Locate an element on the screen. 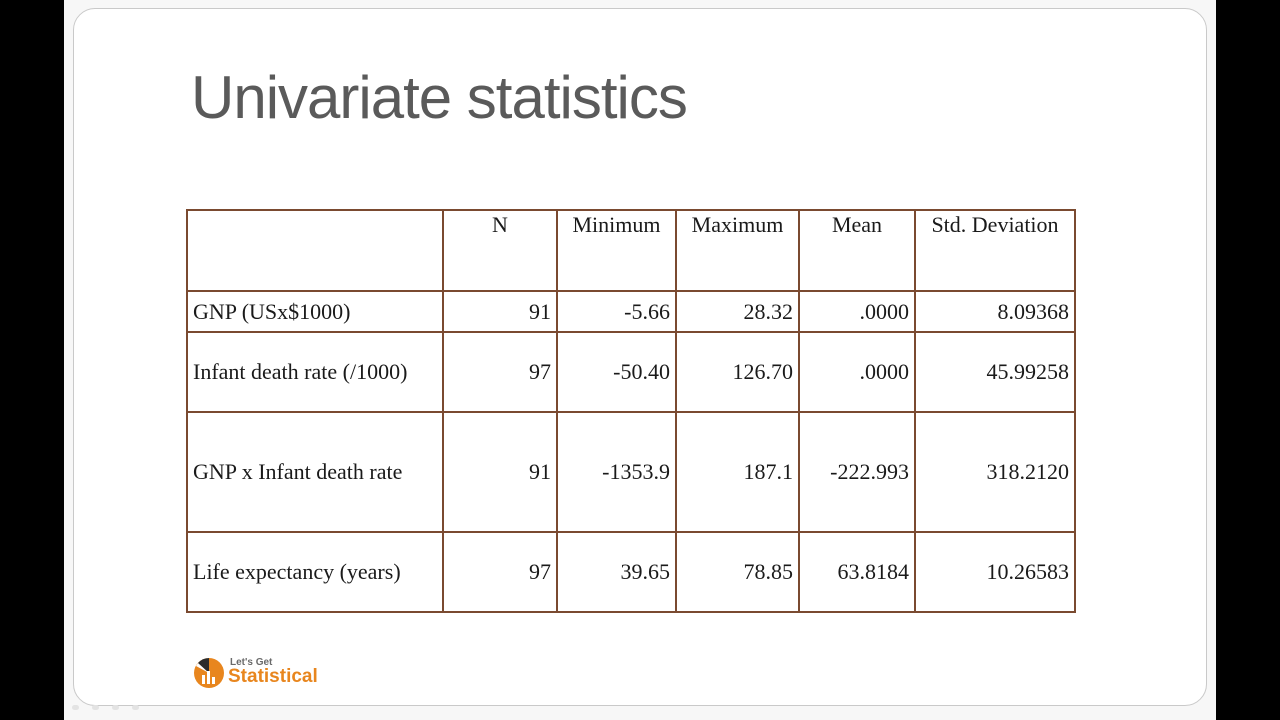  row-label: Life expectancy (years) is located at coordinates (315, 572).